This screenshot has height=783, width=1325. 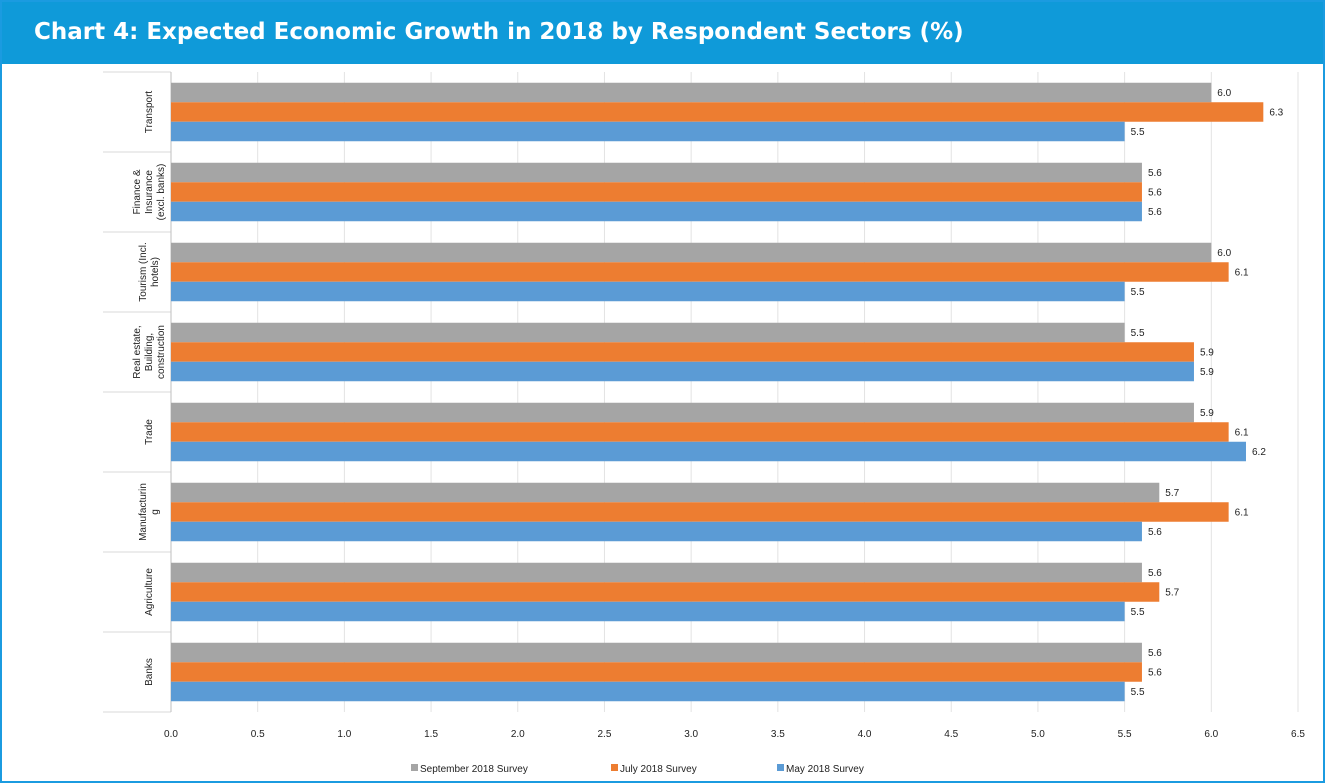 I want to click on category-label: g, so click(x=155, y=512).